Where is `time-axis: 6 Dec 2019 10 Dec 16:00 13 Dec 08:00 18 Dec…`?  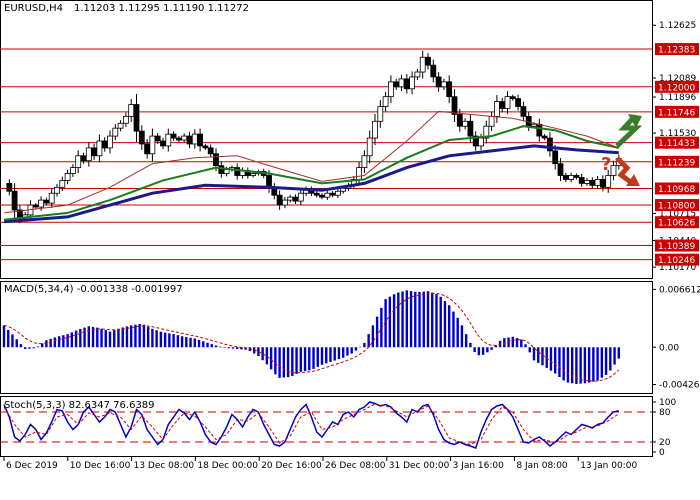
time-axis: 6 Dec 2019 10 Dec 16:00 13 Dec 08:00 18 Dec… is located at coordinates (320, 464).